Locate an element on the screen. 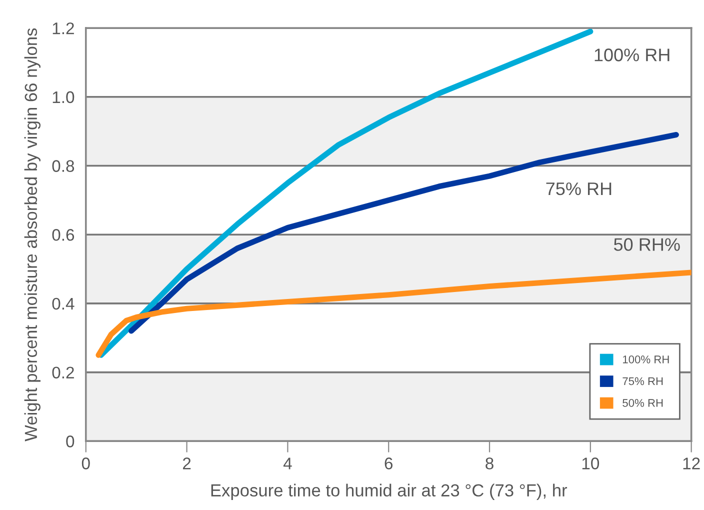 The height and width of the screenshot is (510, 704). legend-label: 50% RH is located at coordinates (642, 403).